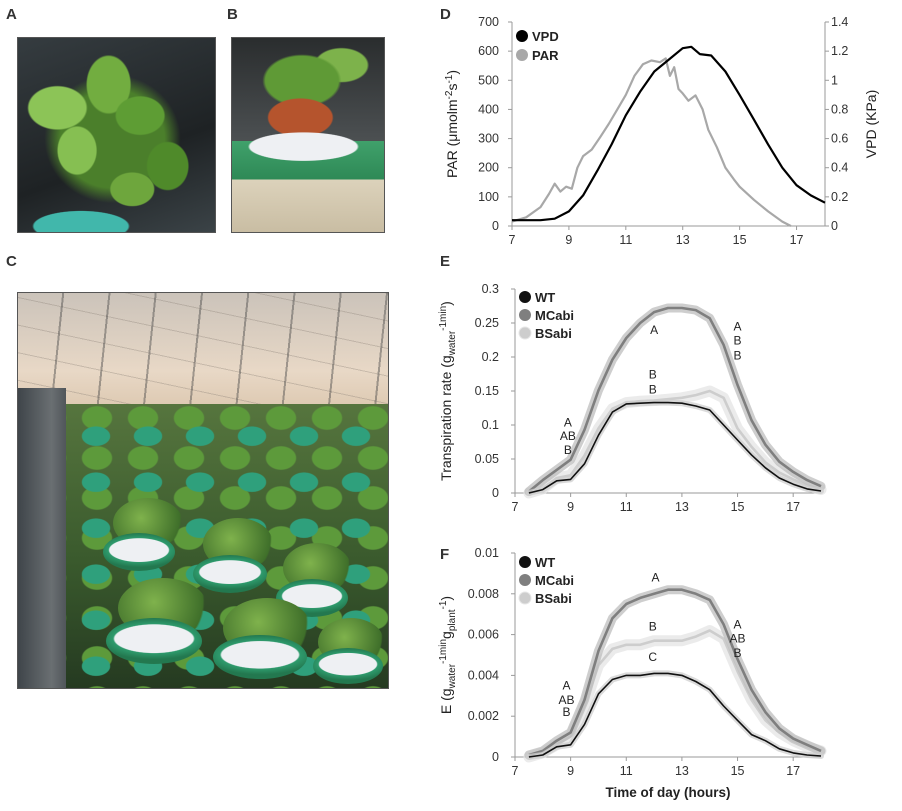  I want to click on y2-tick-label: 1, so click(834, 80).